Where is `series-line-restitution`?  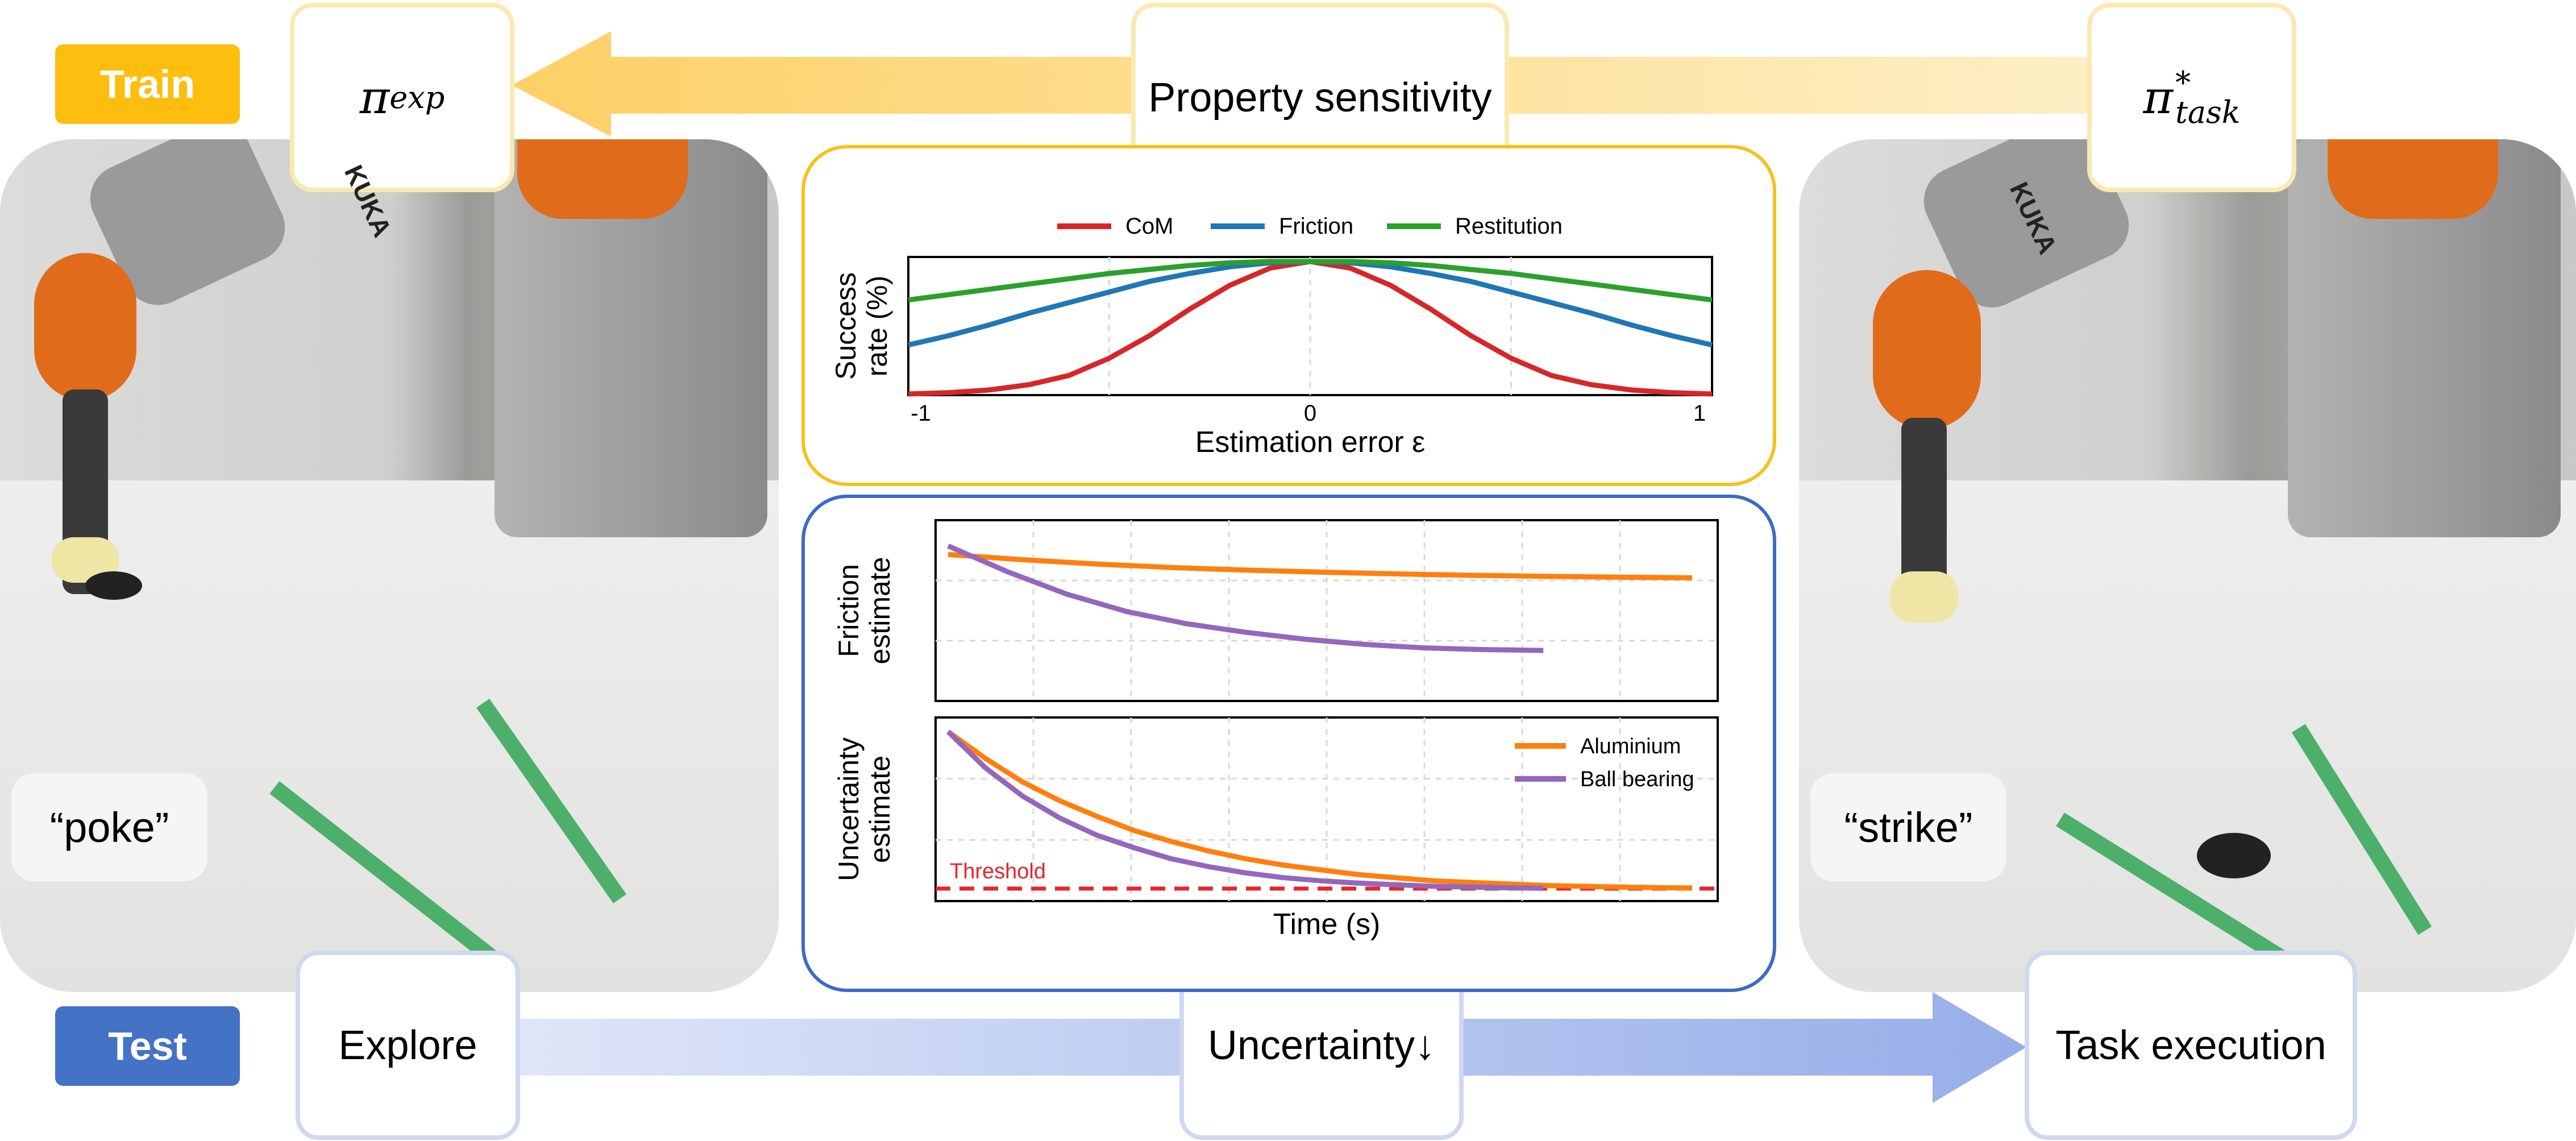 series-line-restitution is located at coordinates (1311, 281).